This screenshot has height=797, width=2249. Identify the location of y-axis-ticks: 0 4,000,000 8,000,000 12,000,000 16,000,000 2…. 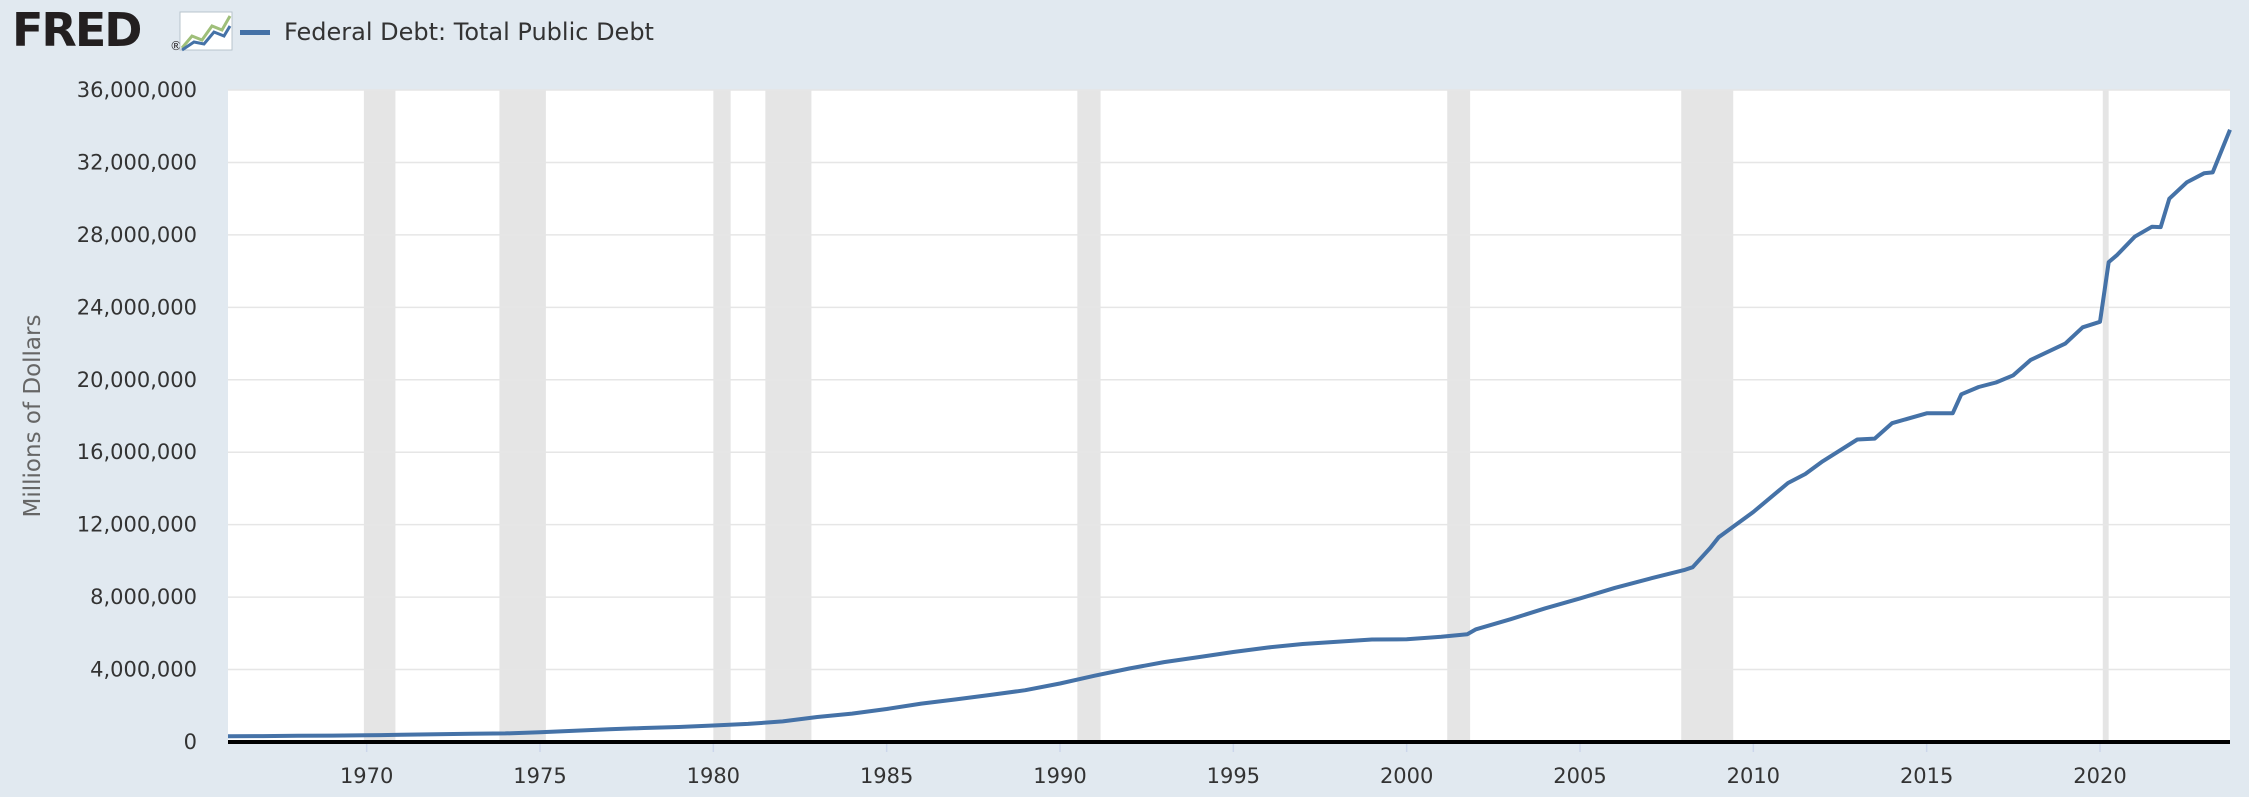
(137, 416).